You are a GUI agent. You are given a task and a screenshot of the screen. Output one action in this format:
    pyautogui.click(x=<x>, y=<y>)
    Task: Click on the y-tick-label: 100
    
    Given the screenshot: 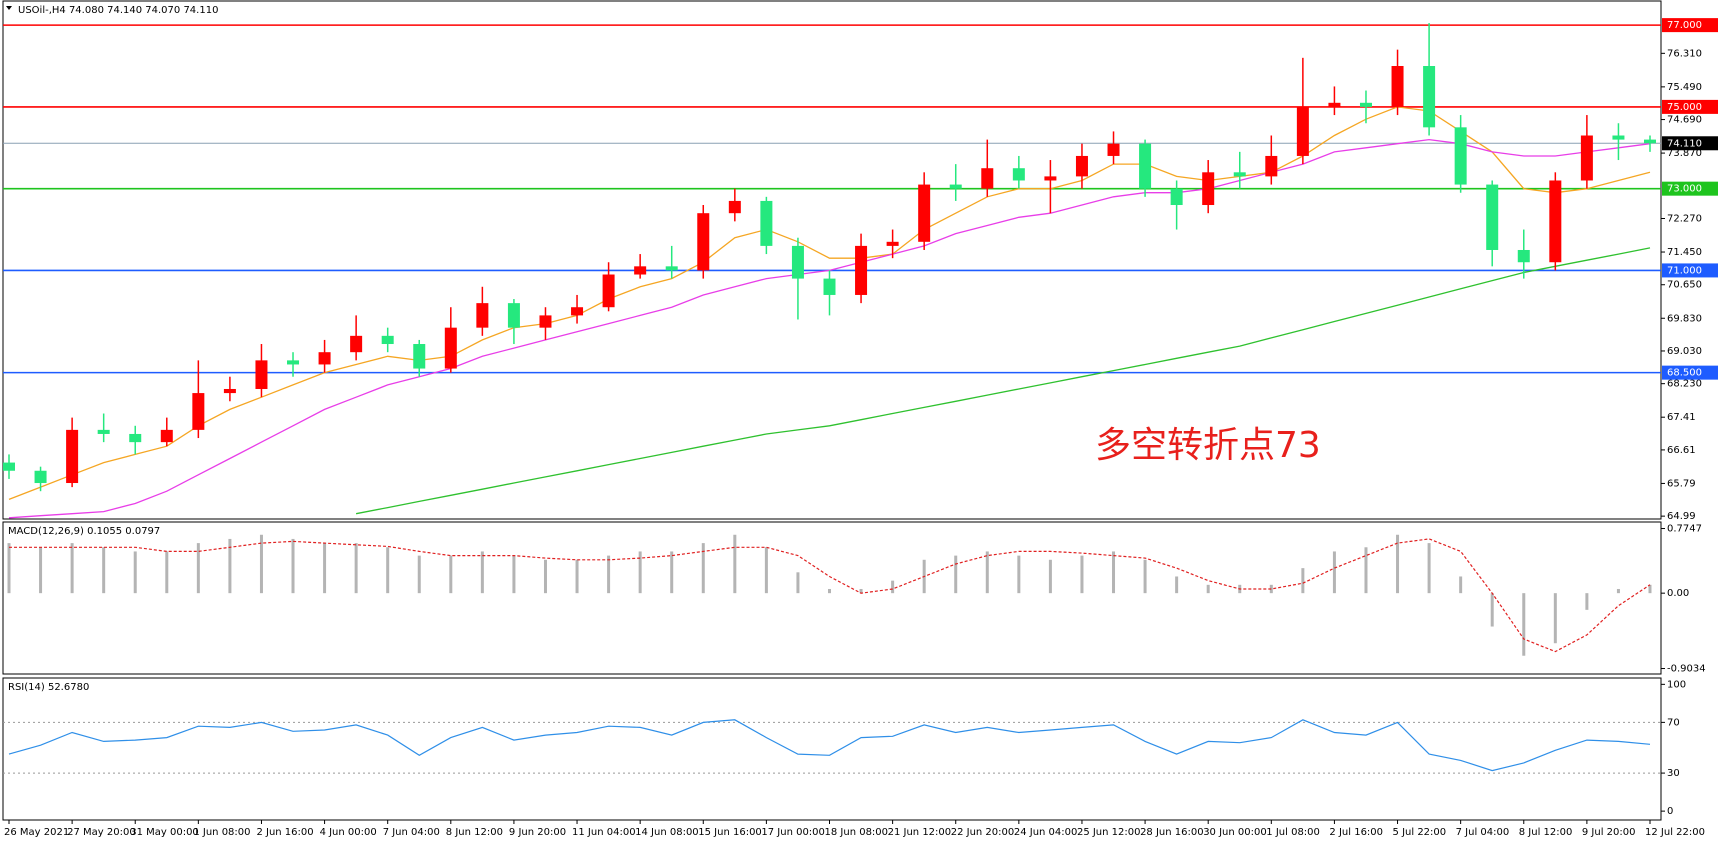 What is the action you would take?
    pyautogui.click(x=1676, y=684)
    